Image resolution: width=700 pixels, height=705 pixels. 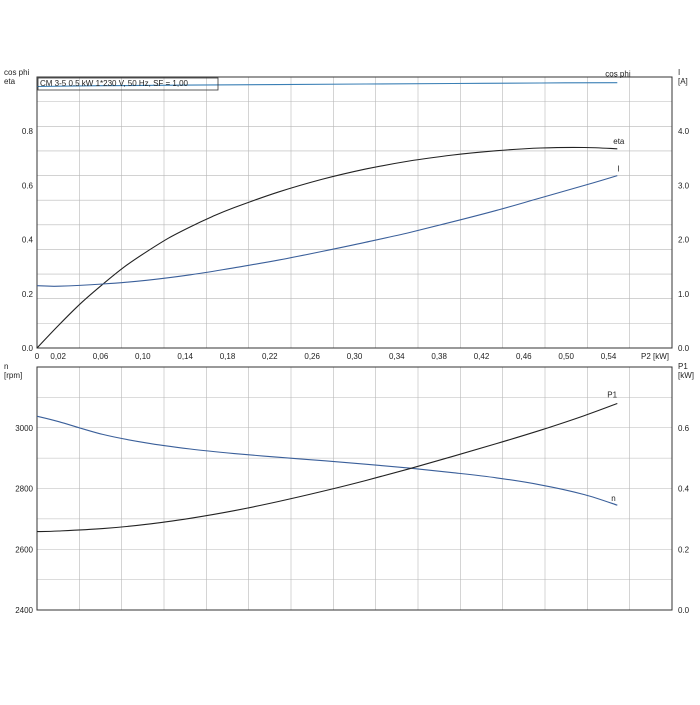 What do you see at coordinates (28, 294) in the screenshot?
I see `left-tick-label: 0.2` at bounding box center [28, 294].